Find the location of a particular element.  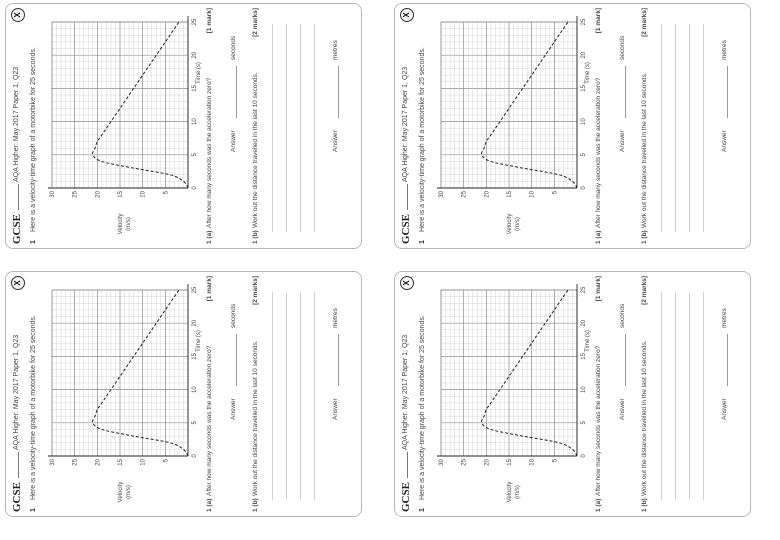

x-tick-labels: 0 5 10 15 20 25 is located at coordinates (584, 104).